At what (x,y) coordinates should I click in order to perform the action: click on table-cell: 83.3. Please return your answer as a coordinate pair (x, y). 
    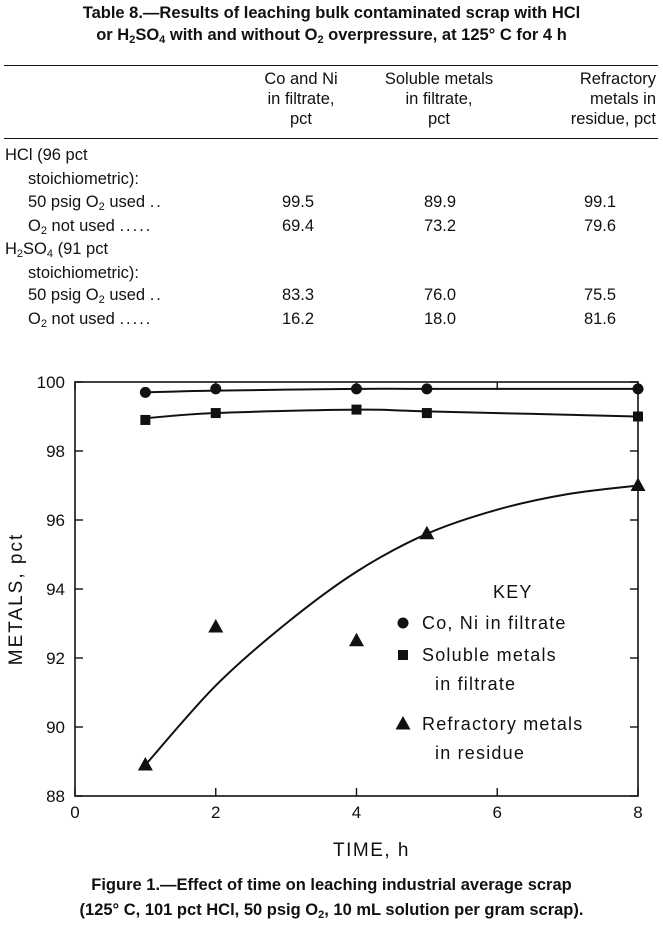
    Looking at the image, I should click on (298, 295).